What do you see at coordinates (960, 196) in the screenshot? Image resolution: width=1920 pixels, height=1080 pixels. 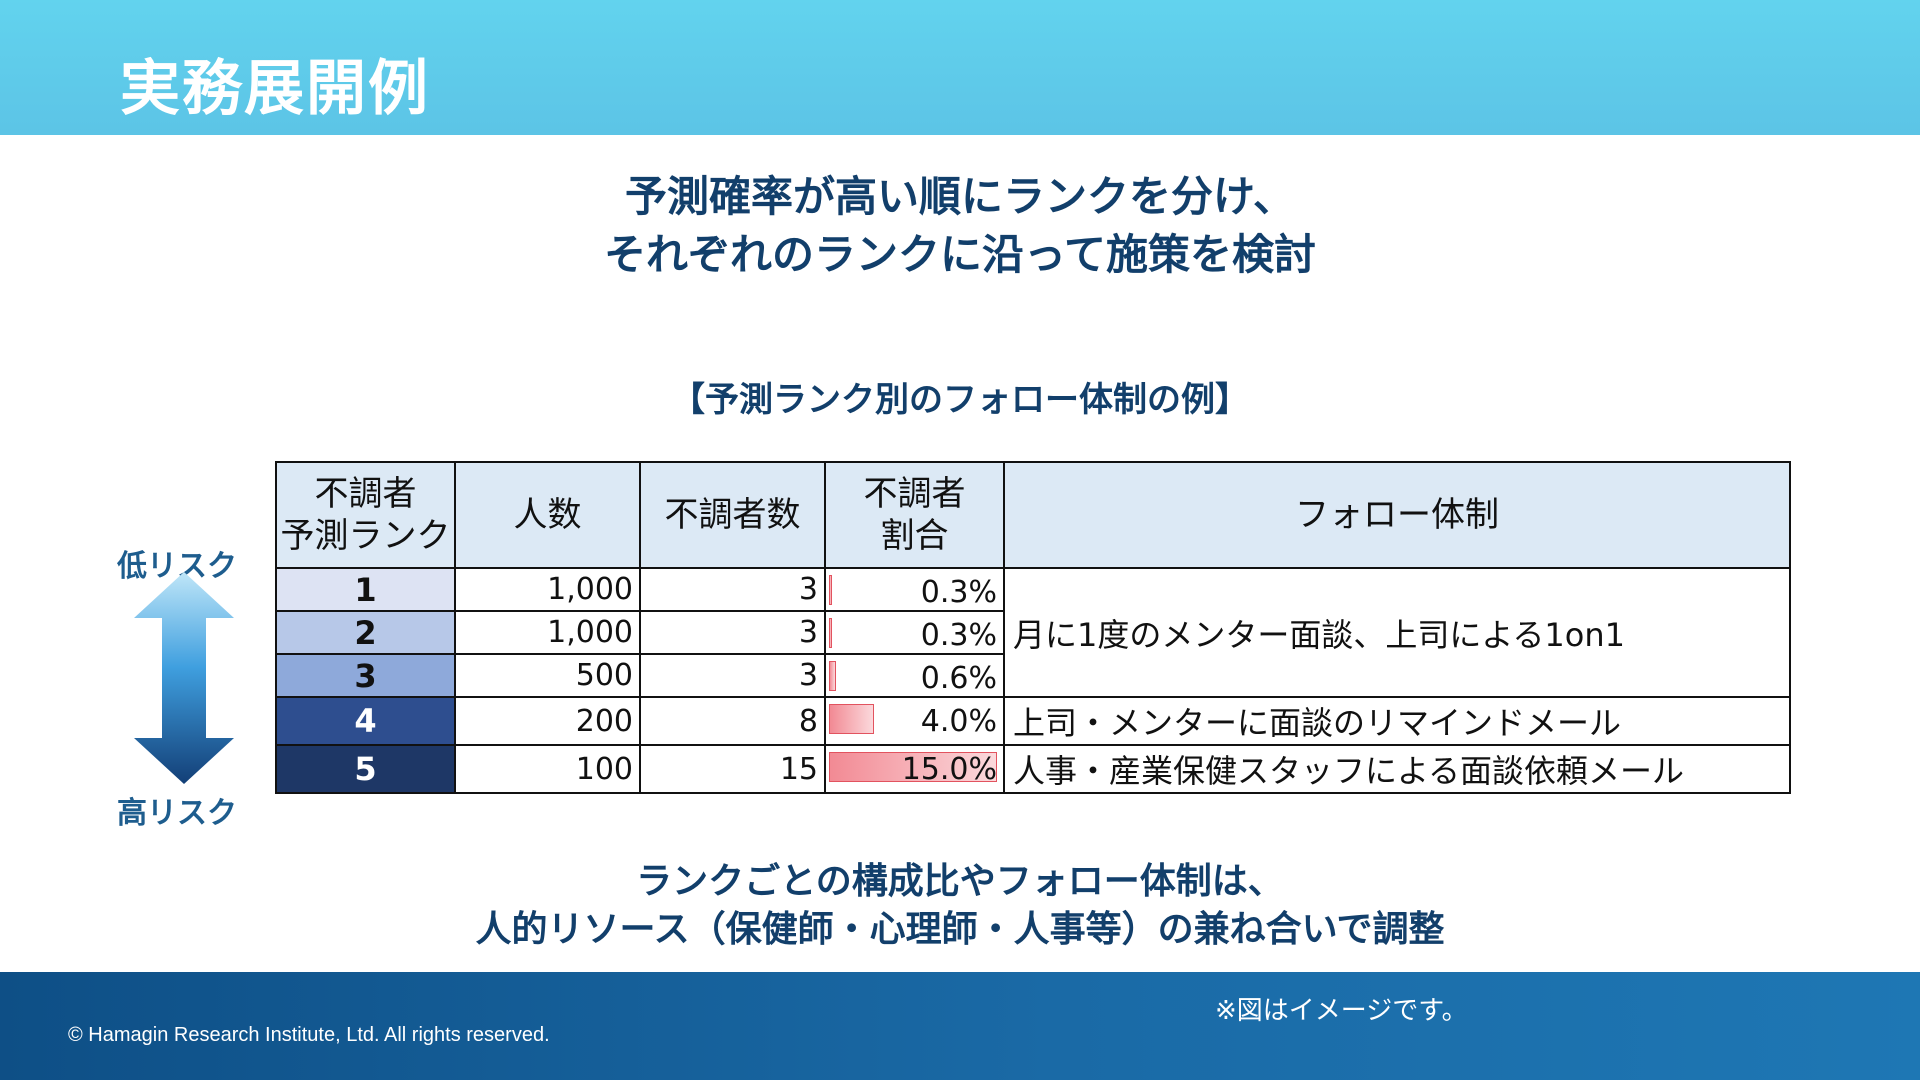 I see `lead-line-1: 予測確率が高い順にランクを分け、` at bounding box center [960, 196].